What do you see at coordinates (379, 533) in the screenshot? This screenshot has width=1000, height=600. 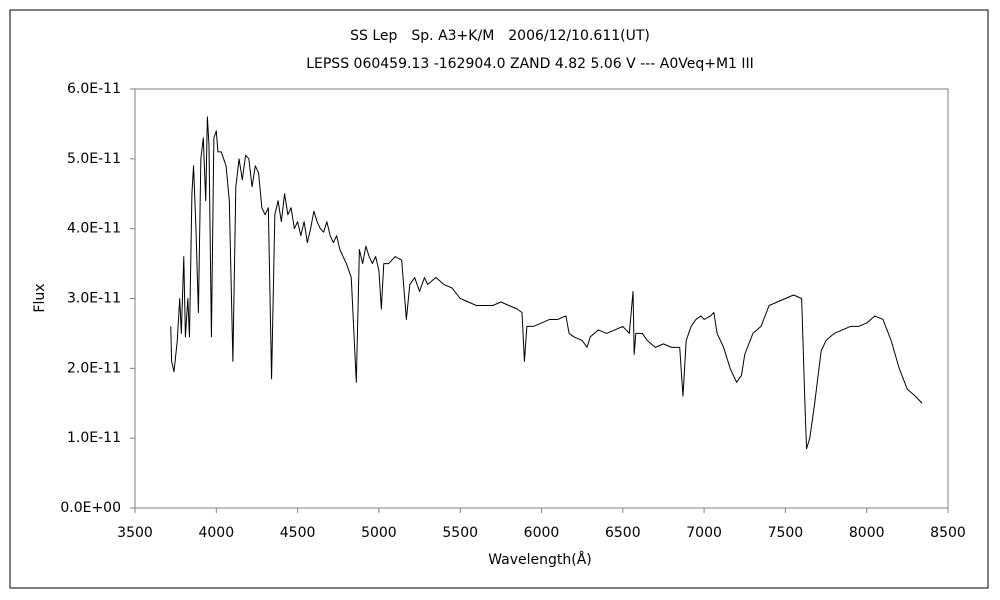 I see `x-tick-label: 5000` at bounding box center [379, 533].